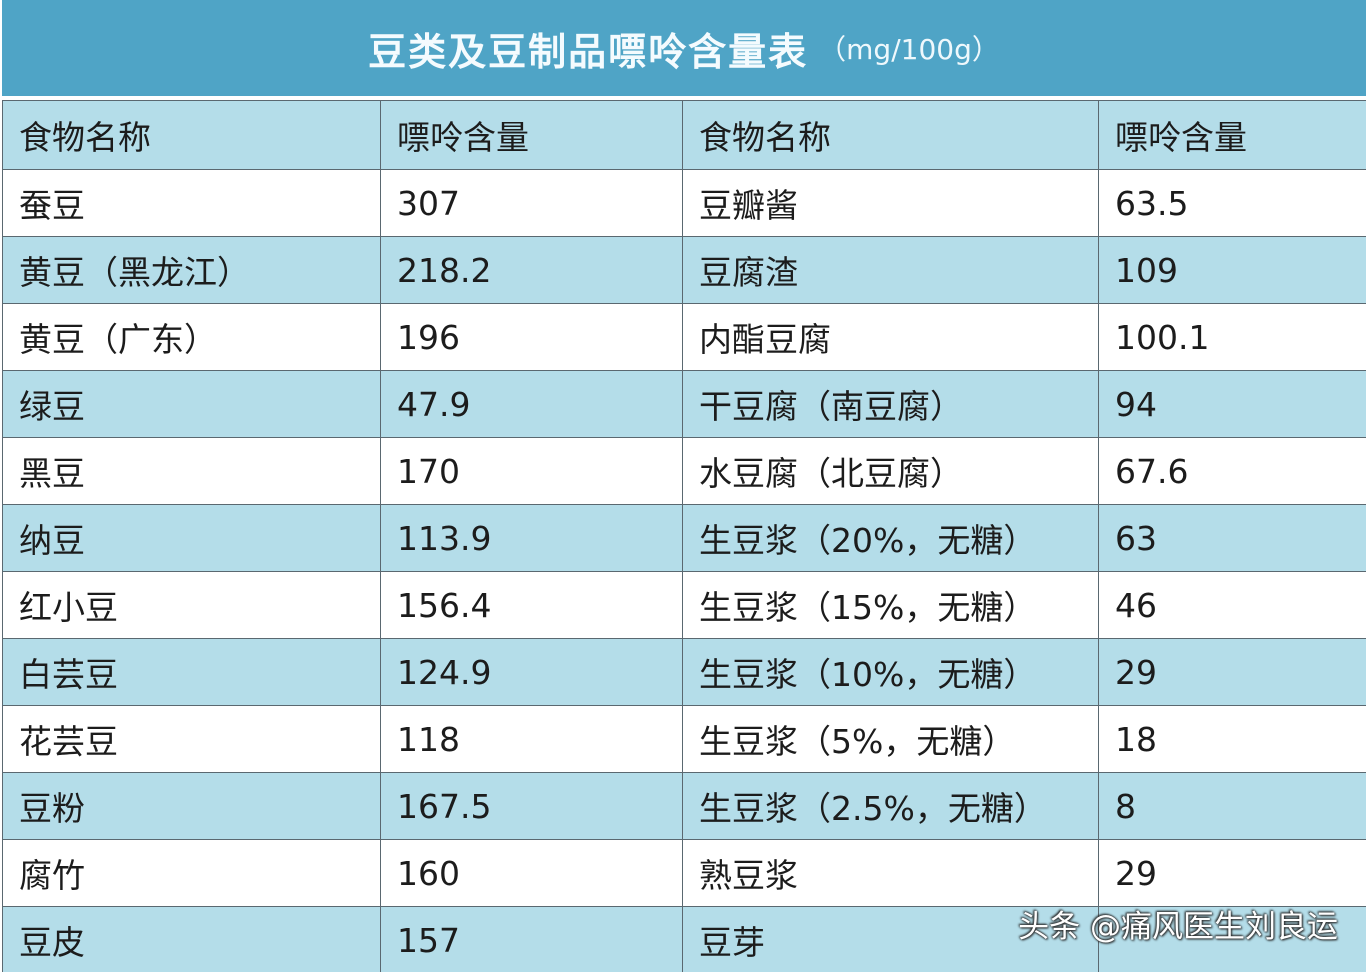  I want to click on table-row: 黄豆（广东） 196 内酯豆腐 100.1, so click(684, 337).